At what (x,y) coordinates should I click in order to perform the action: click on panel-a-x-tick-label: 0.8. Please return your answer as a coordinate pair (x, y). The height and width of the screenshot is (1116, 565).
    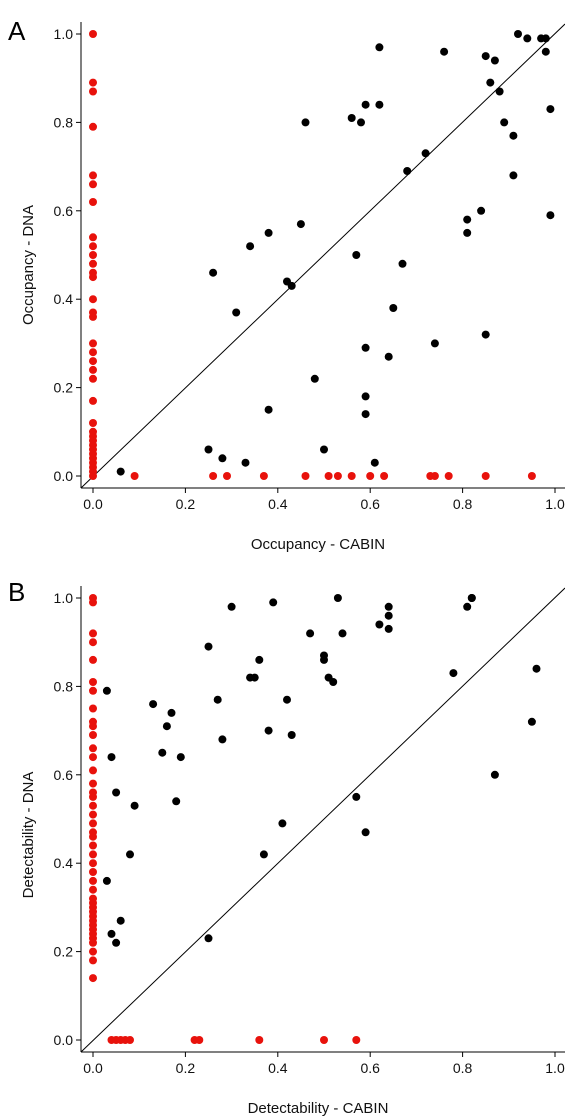
    Looking at the image, I should click on (463, 504).